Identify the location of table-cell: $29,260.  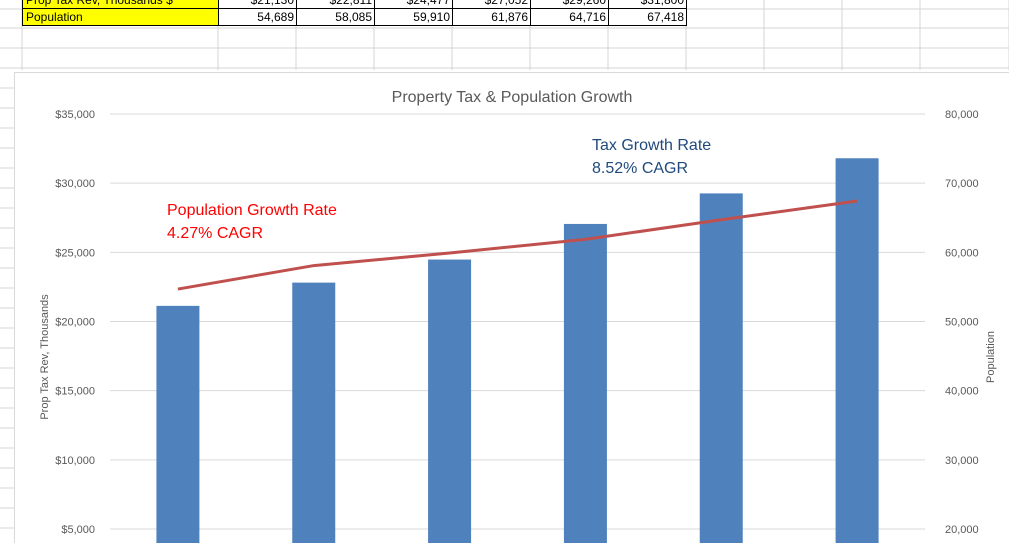
(569, 4).